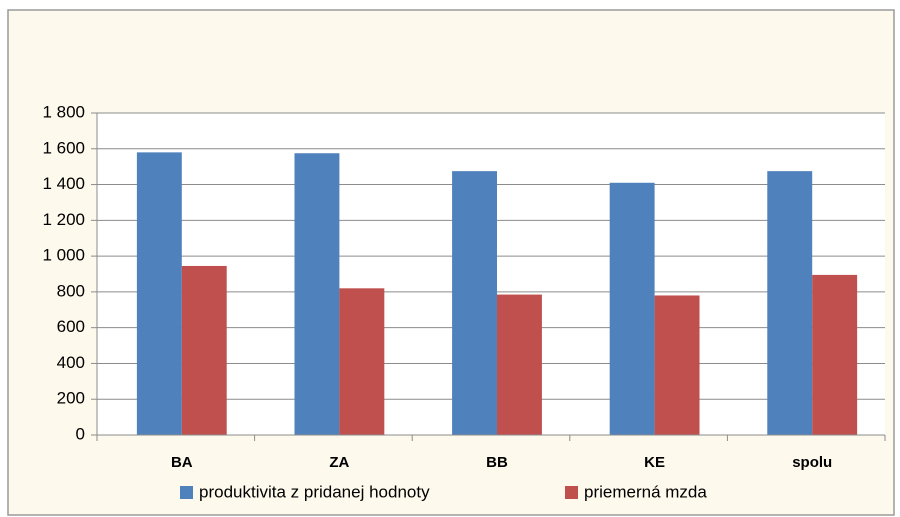 This screenshot has height=517, width=900. Describe the element at coordinates (63, 147) in the screenshot. I see `y-tick-label: 1 600` at that location.